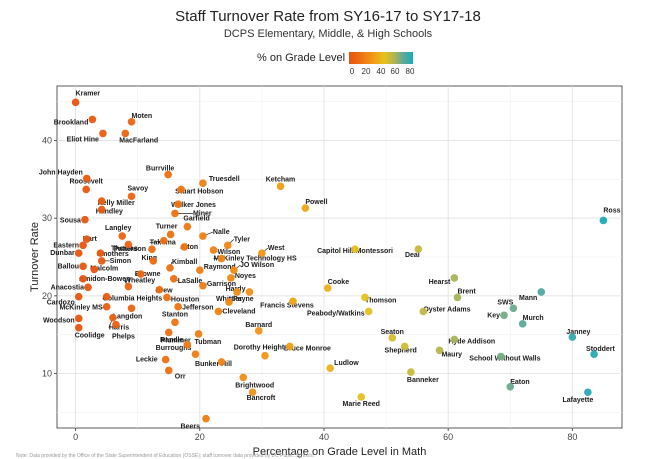 The height and width of the screenshot is (459, 656). Describe the element at coordinates (171, 340) in the screenshot. I see `point-label: Randle` at that location.